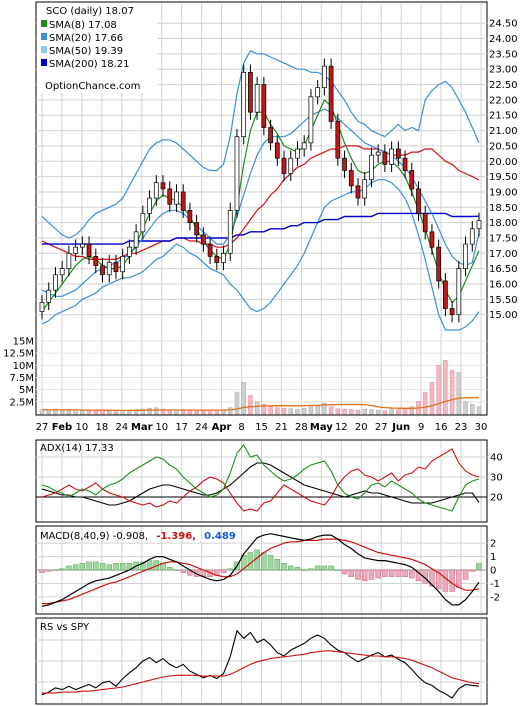 The height and width of the screenshot is (706, 526). I want to click on adx-y-ticks: 40 30 20, so click(496, 478).